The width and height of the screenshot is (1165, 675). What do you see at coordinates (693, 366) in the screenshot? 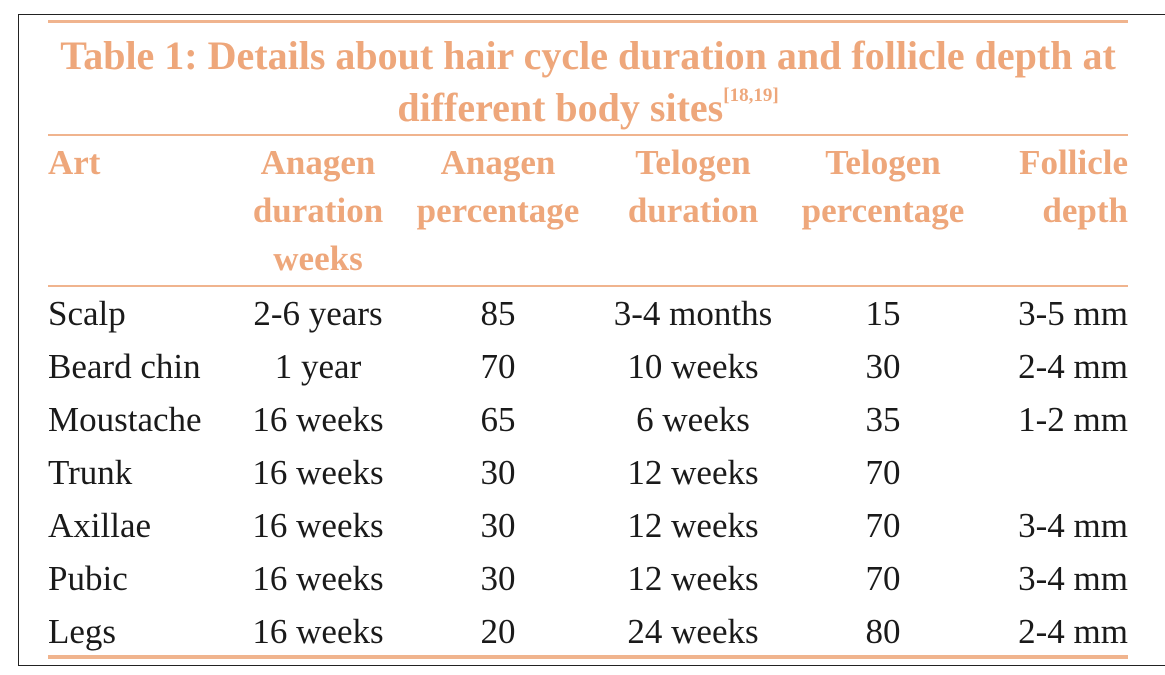
I see `cell-telogen-duration: 10 weeks` at bounding box center [693, 366].